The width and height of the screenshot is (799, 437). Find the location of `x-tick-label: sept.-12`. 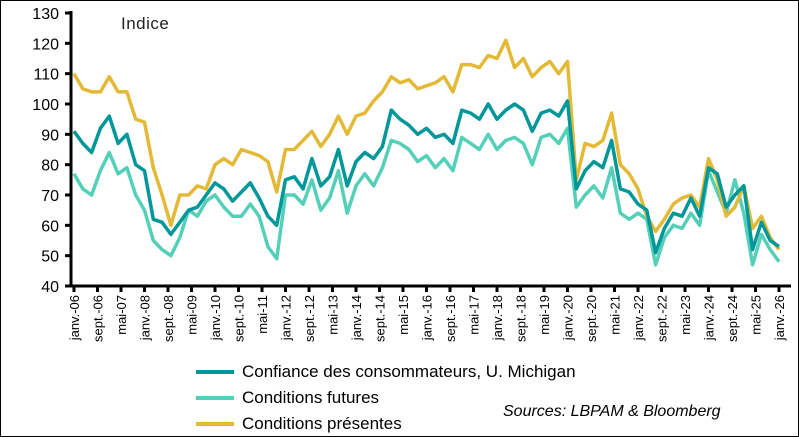

x-tick-label: sept.-12 is located at coordinates (309, 318).